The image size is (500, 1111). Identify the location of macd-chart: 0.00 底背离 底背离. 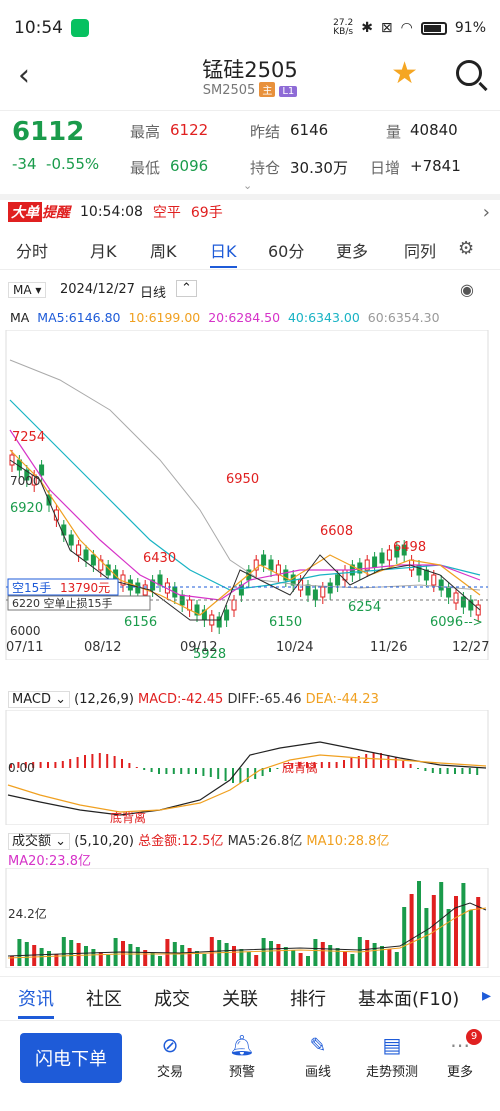
(250, 767).